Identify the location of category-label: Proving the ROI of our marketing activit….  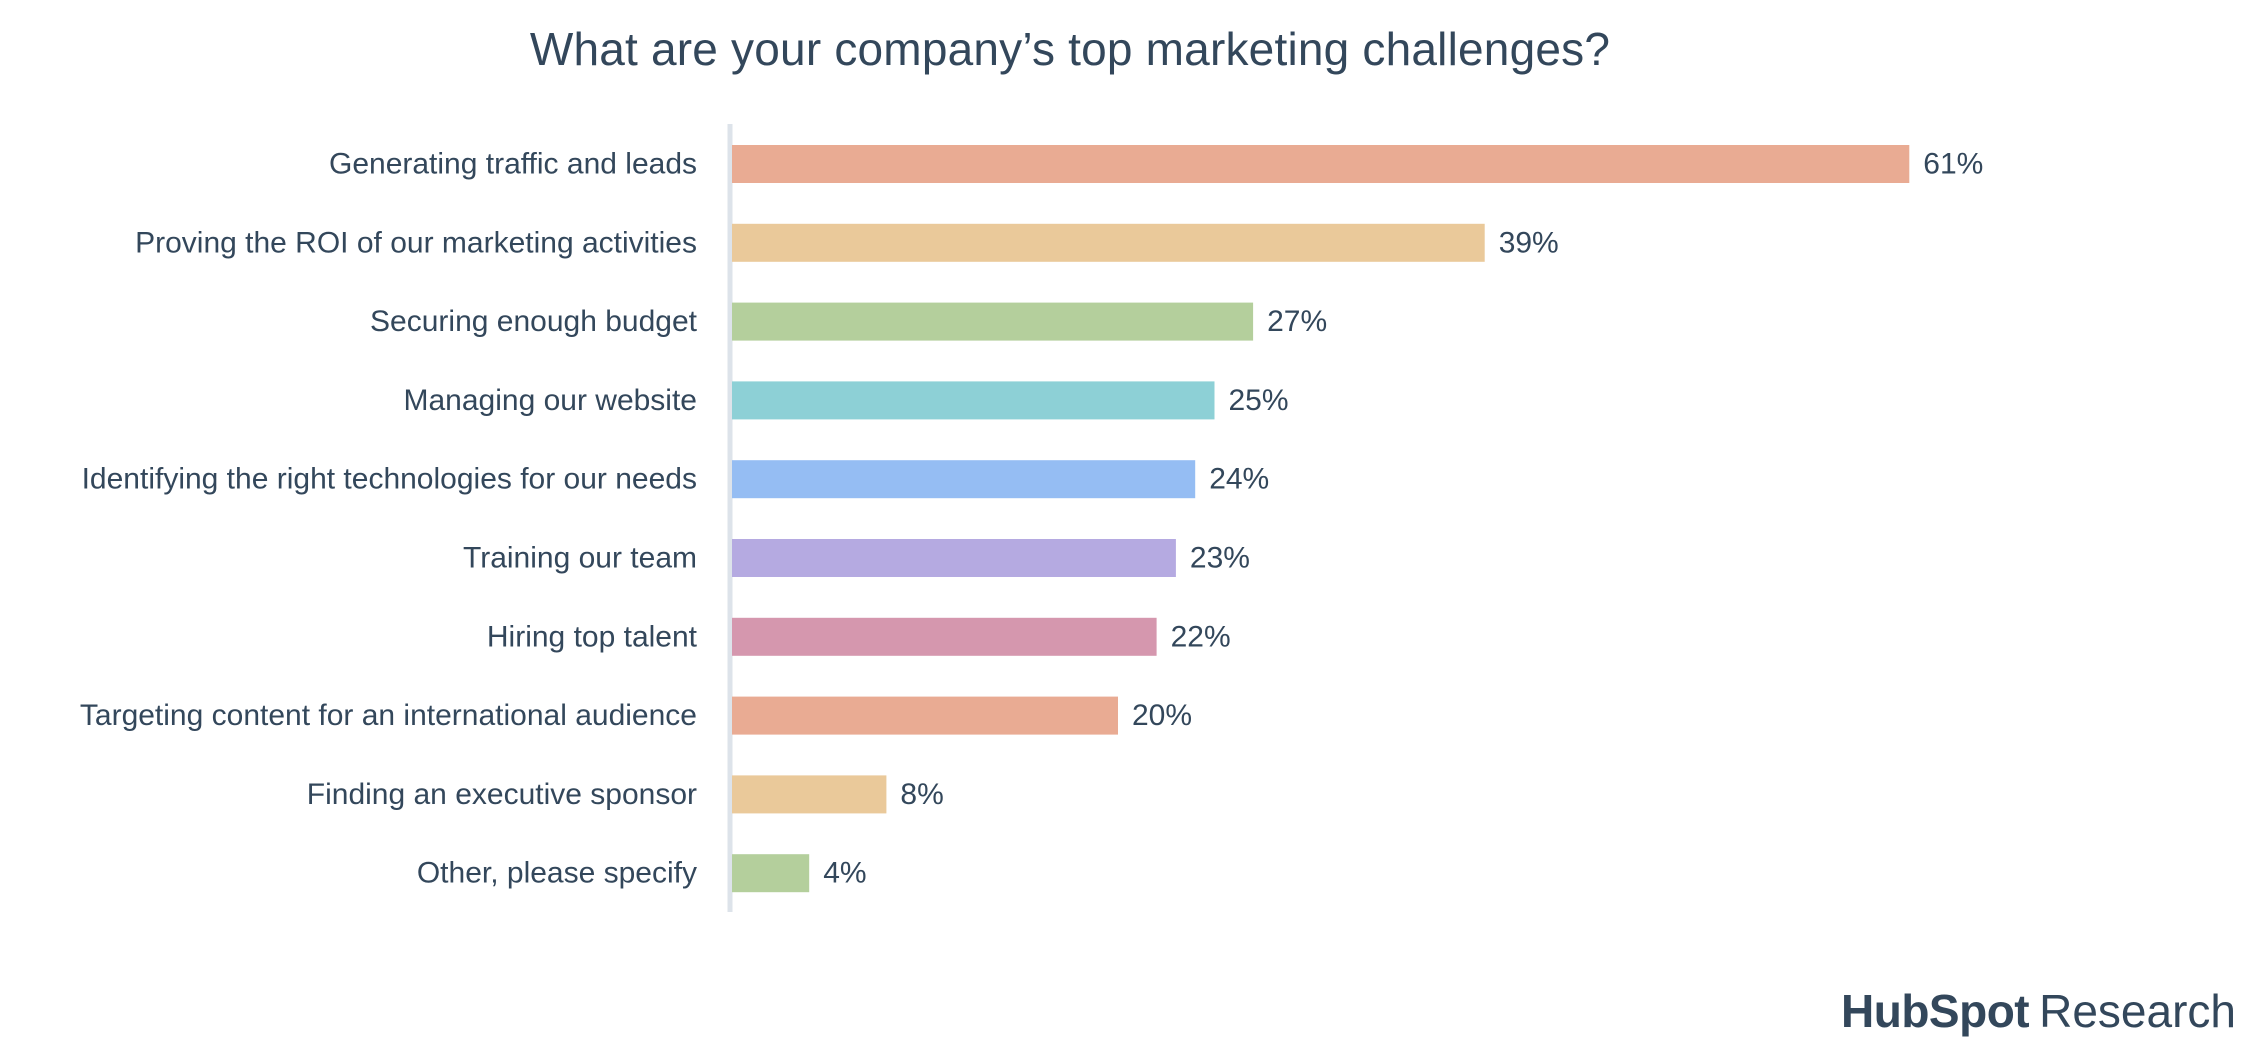
(416, 242).